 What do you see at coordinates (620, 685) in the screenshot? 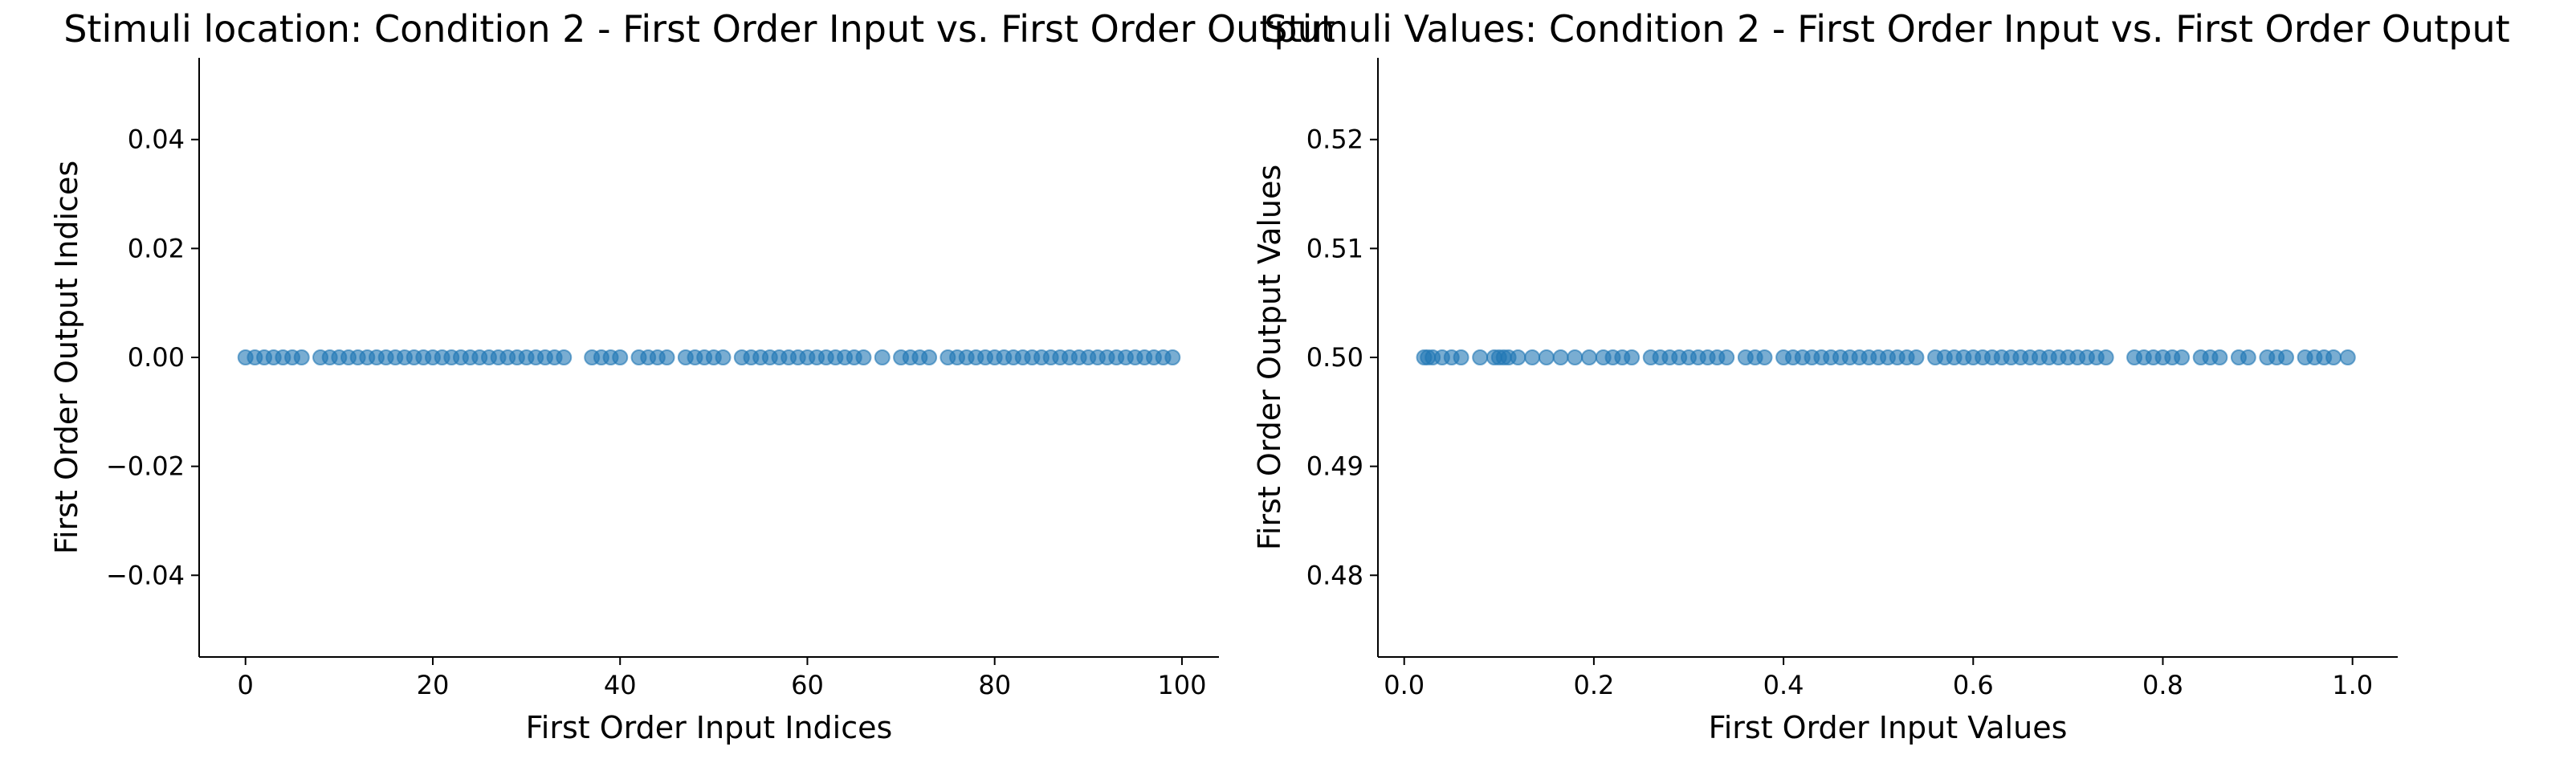
I see `chart-left-xtick-label: 40` at bounding box center [620, 685].